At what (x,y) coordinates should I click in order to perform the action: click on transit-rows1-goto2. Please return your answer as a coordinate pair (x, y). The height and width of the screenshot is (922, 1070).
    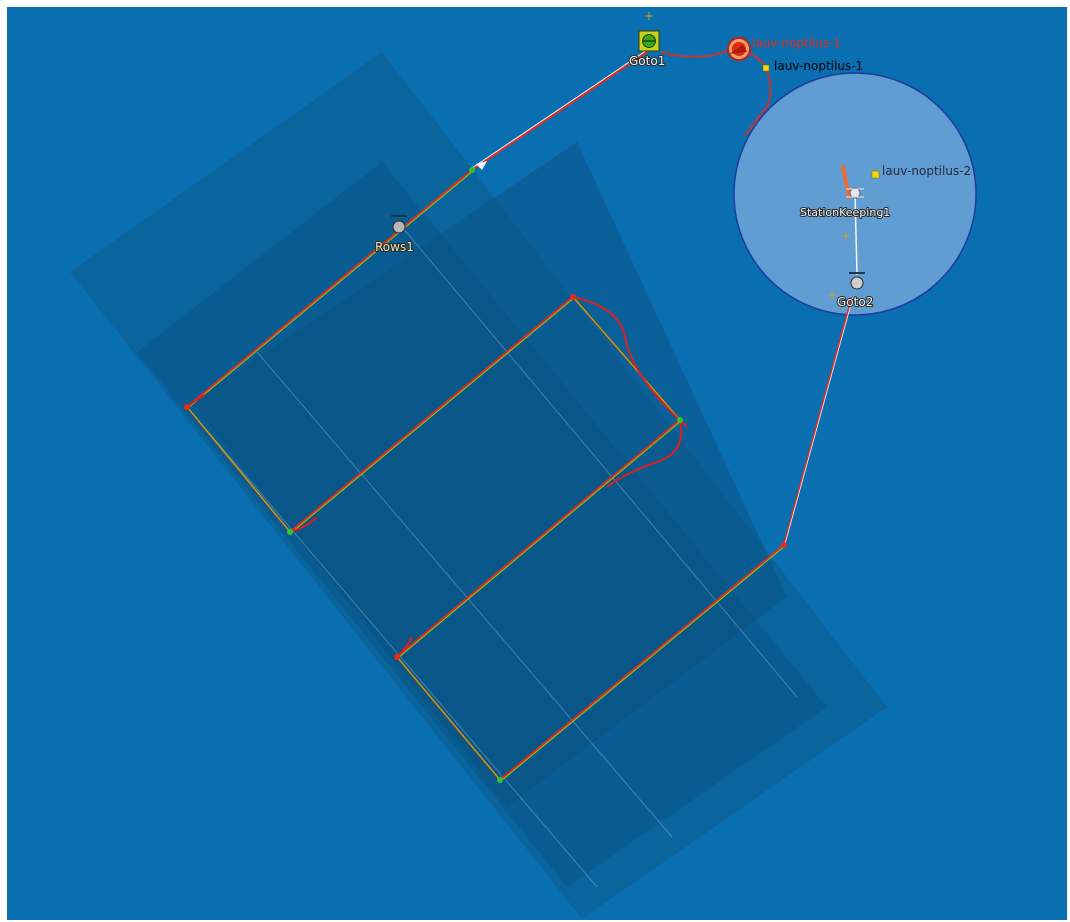
    Looking at the image, I should click on (818, 421).